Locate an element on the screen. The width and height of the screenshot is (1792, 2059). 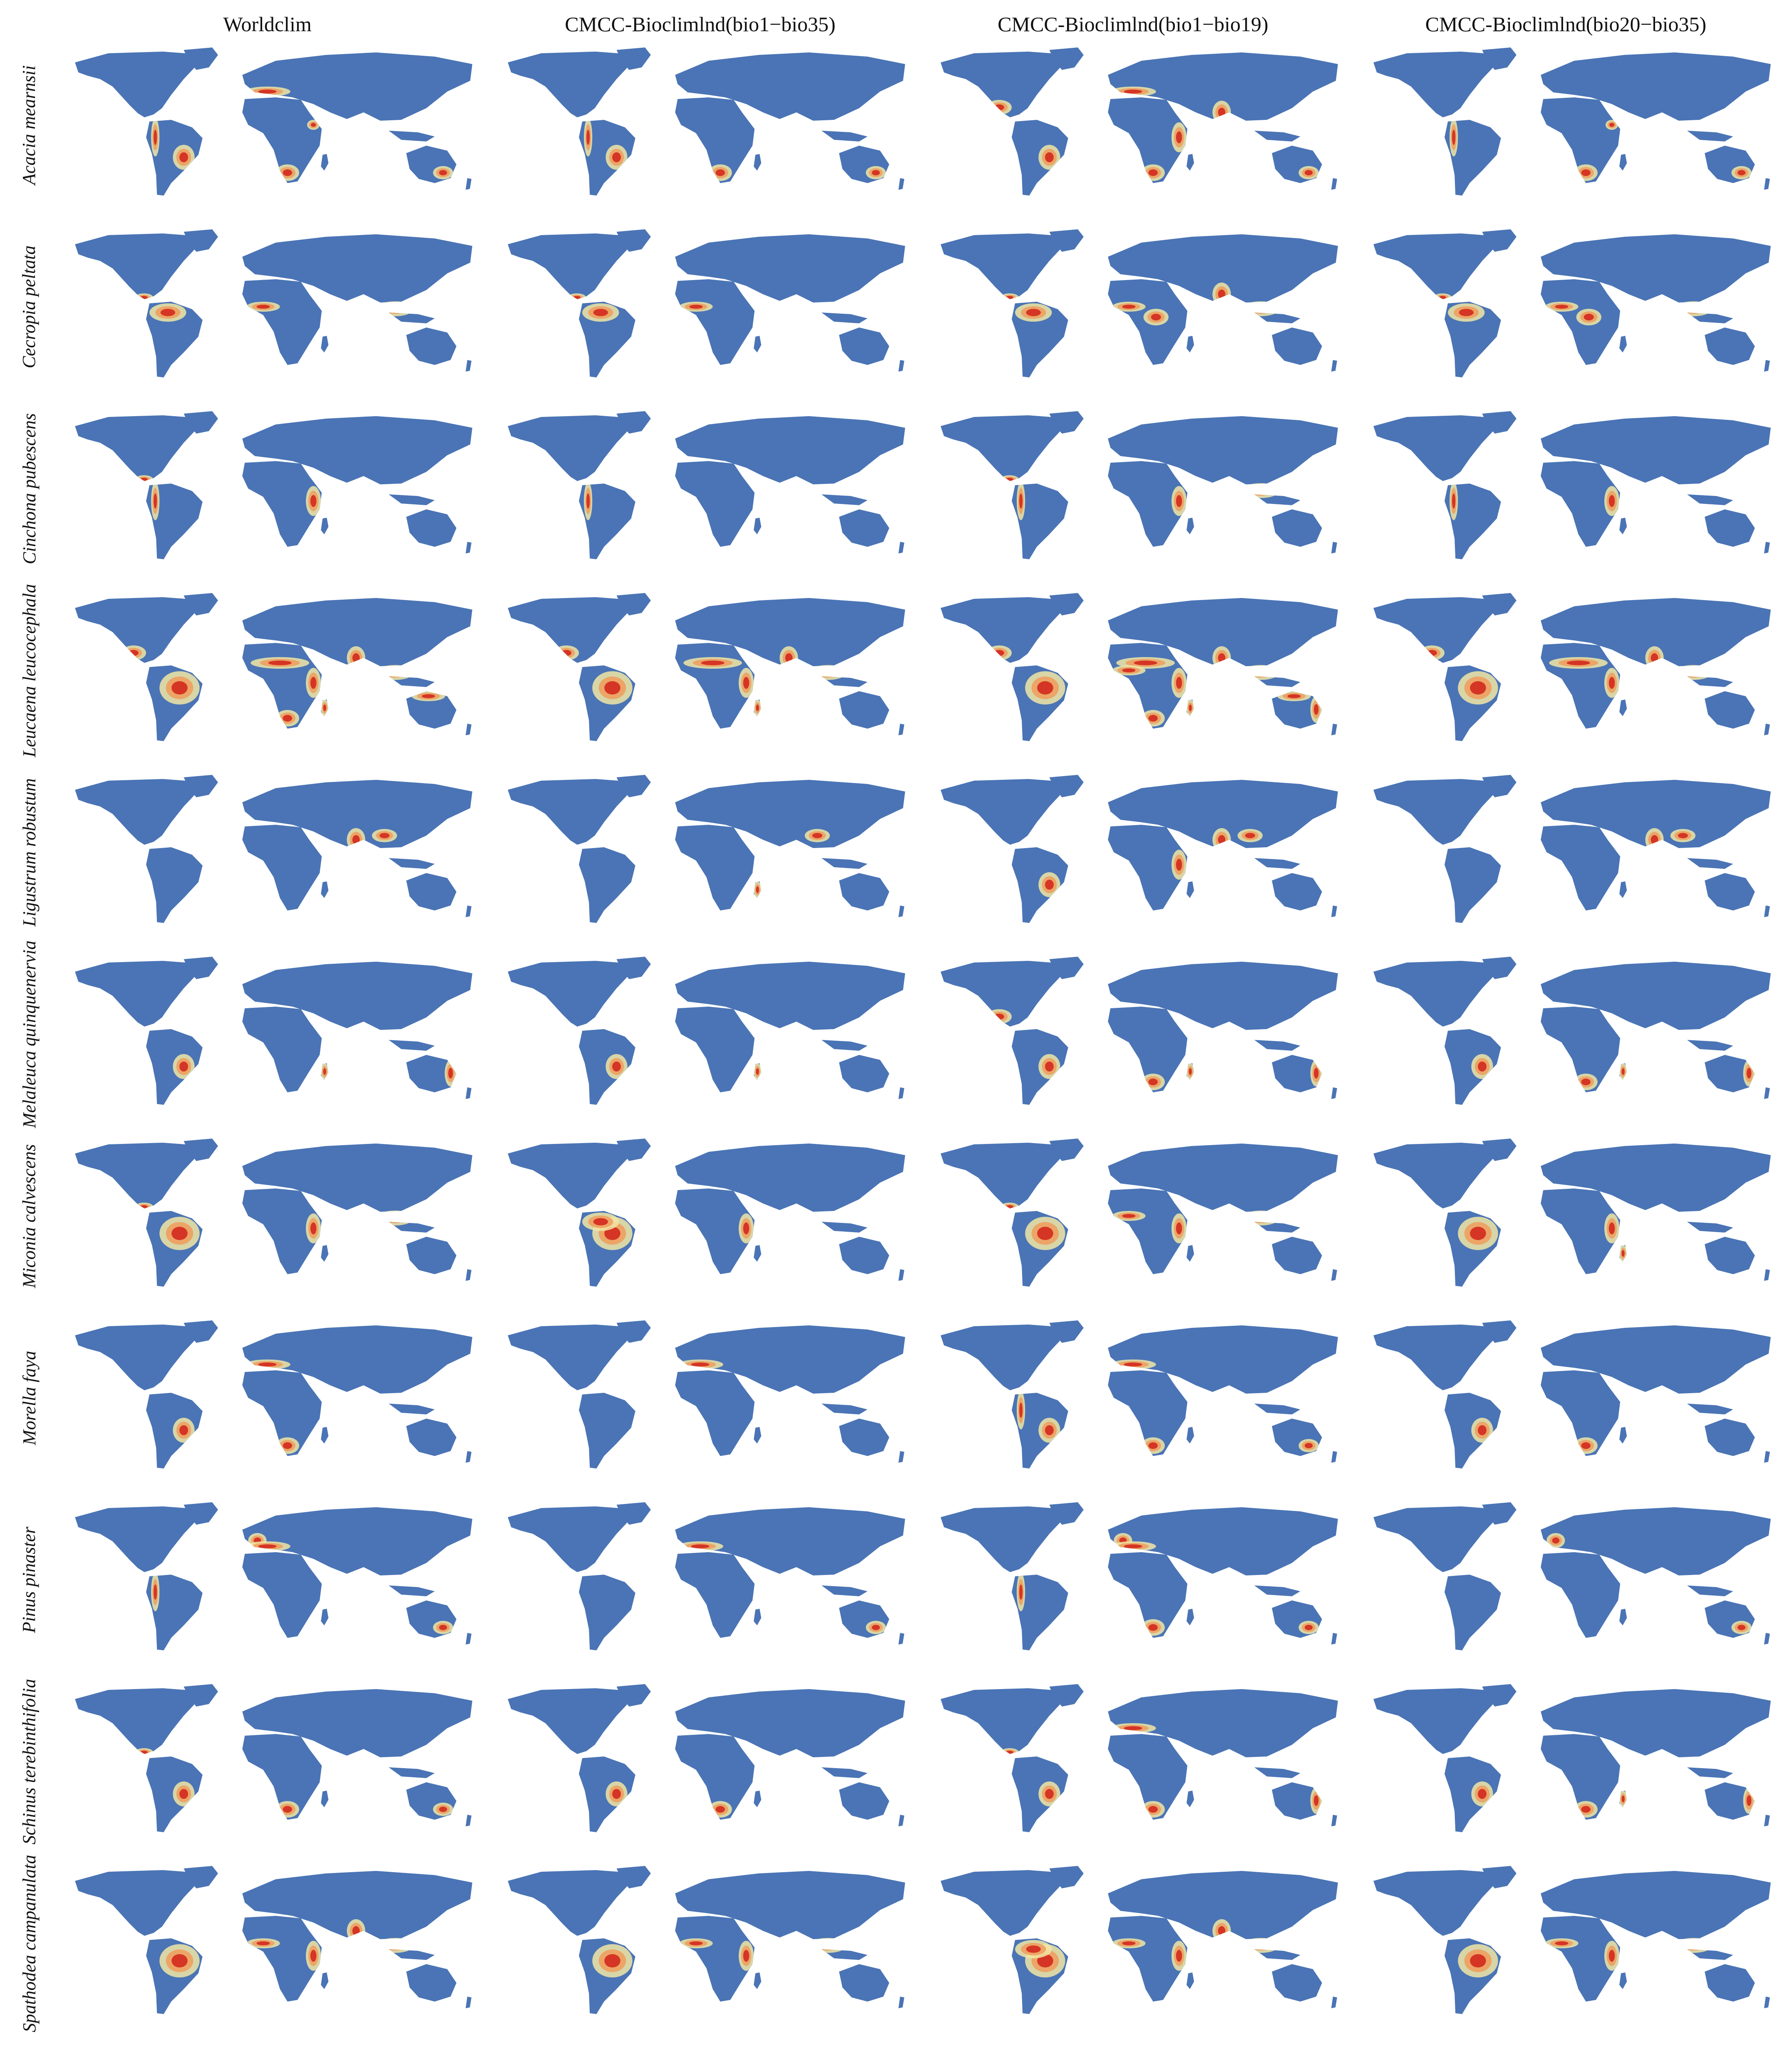
suitability-hotspot-amazon is located at coordinates (600, 312).